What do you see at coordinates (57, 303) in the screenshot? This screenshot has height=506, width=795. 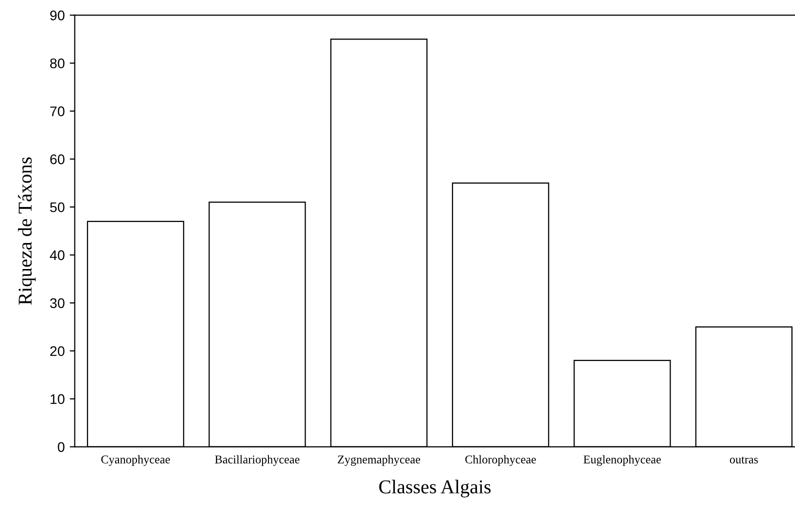 I see `y-tick-label: 30` at bounding box center [57, 303].